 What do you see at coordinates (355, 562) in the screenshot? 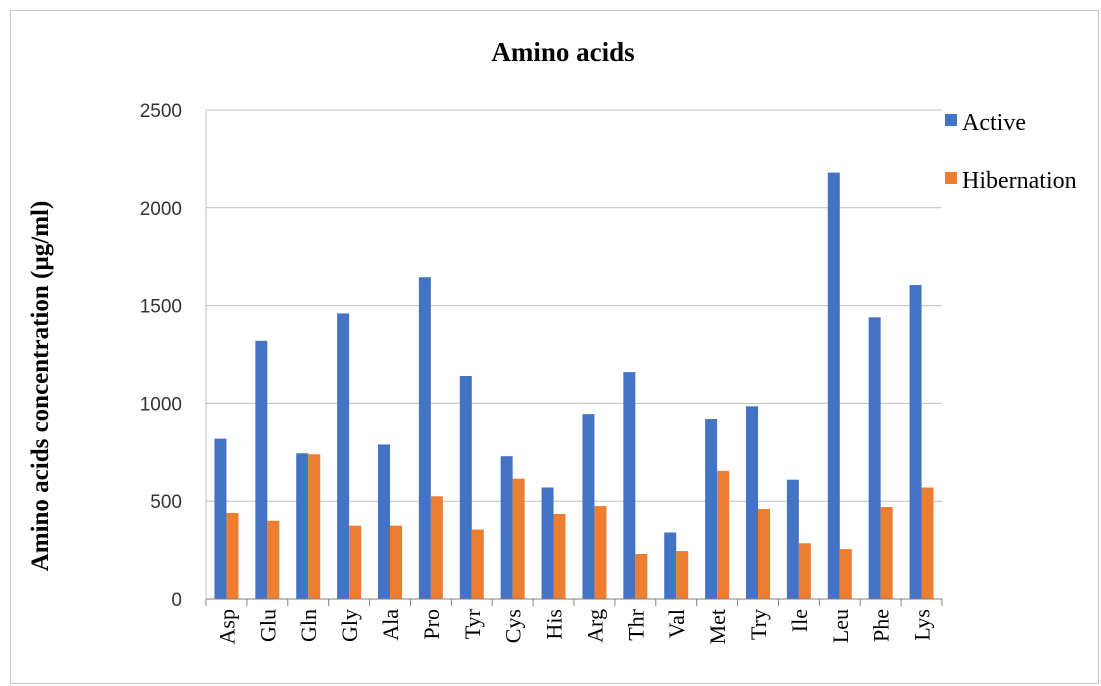
I see `bar-hibernation-gly` at bounding box center [355, 562].